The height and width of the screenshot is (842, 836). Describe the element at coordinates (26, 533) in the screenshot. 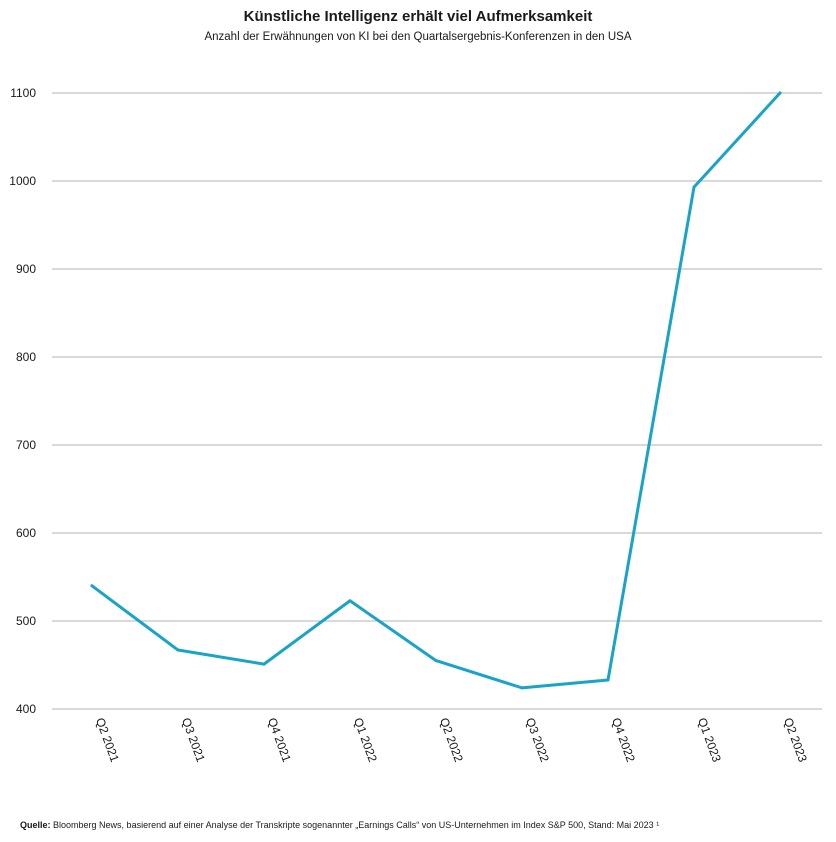

I see `y-tick-label: 600` at that location.